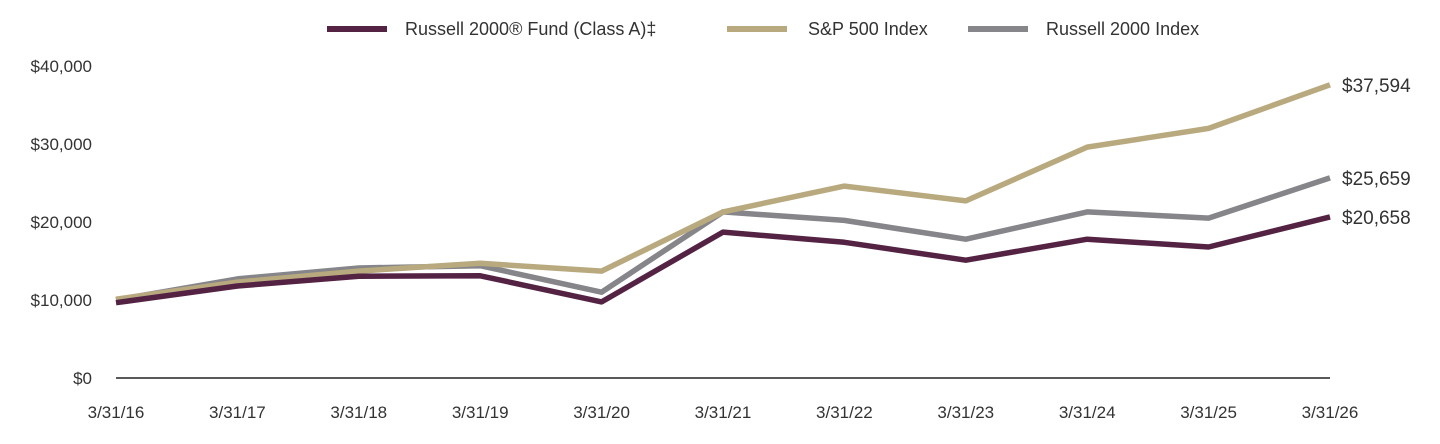 The image size is (1440, 444). Describe the element at coordinates (358, 412) in the screenshot. I see `x-tick-label: 3/31/18` at that location.